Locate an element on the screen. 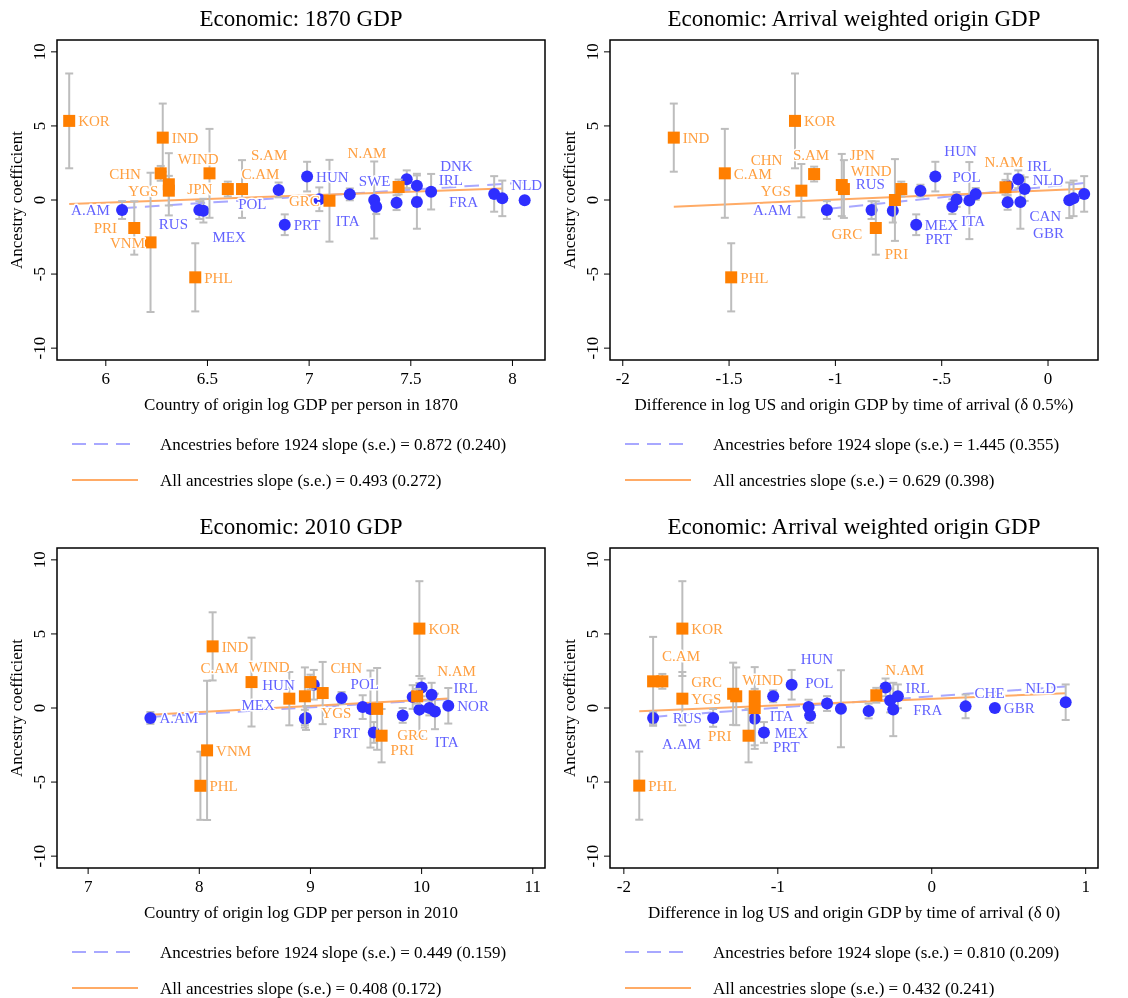 The height and width of the screenshot is (998, 1128). chart-title: Economic: 1870 GDP is located at coordinates (301, 18).